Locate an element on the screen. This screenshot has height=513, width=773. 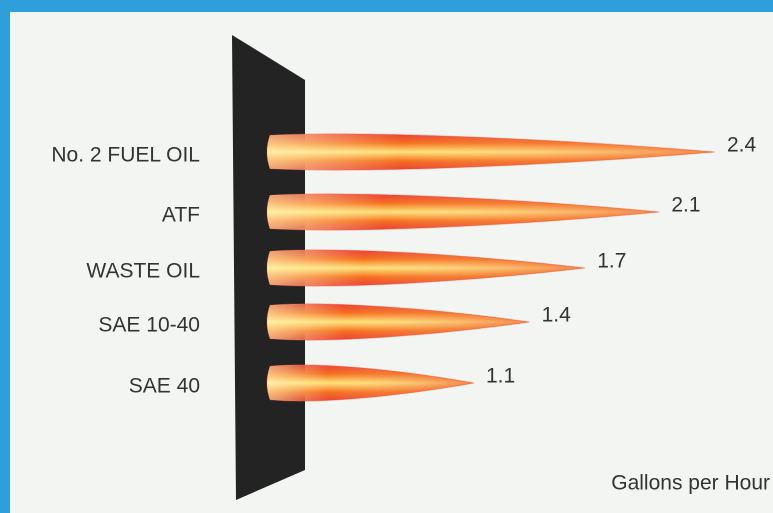
category-label: No. 2 FUEL OIL is located at coordinates (125, 155).